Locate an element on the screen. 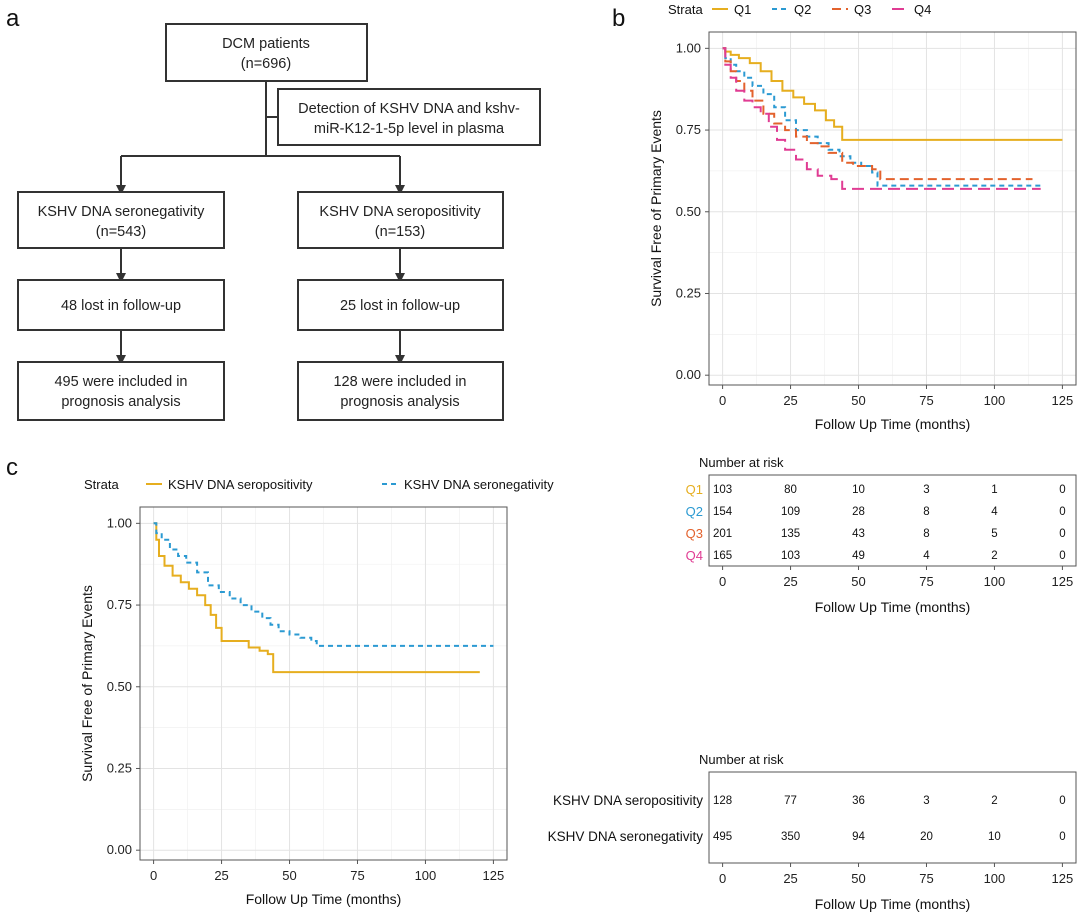 This screenshot has height=920, width=1084. box-neg-incl-line1: 495 were included in is located at coordinates (120, 382).